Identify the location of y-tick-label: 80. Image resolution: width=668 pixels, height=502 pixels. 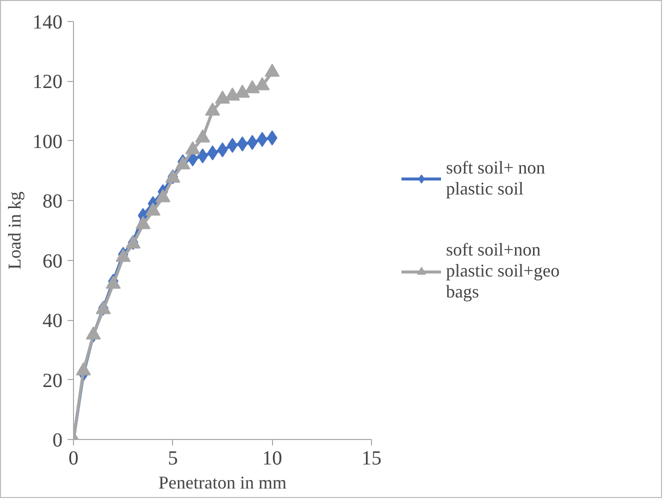
(52, 201).